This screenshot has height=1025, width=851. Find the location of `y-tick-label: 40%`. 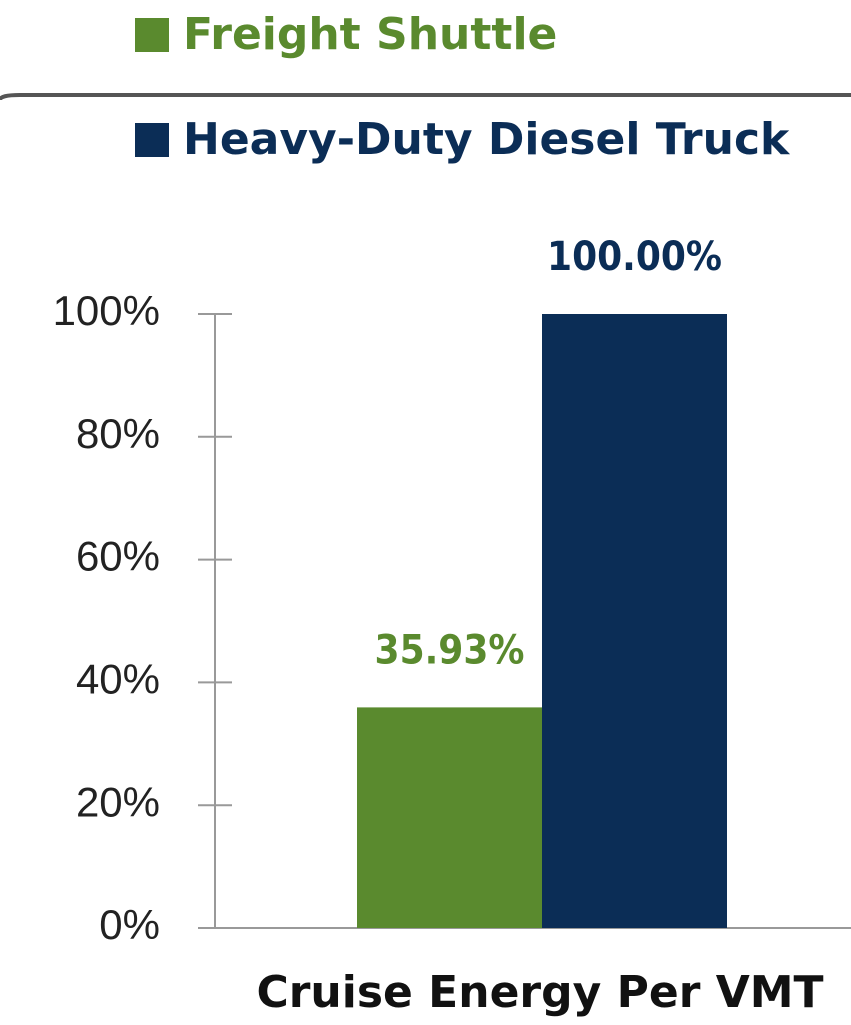

y-tick-label: 40% is located at coordinates (118, 678).